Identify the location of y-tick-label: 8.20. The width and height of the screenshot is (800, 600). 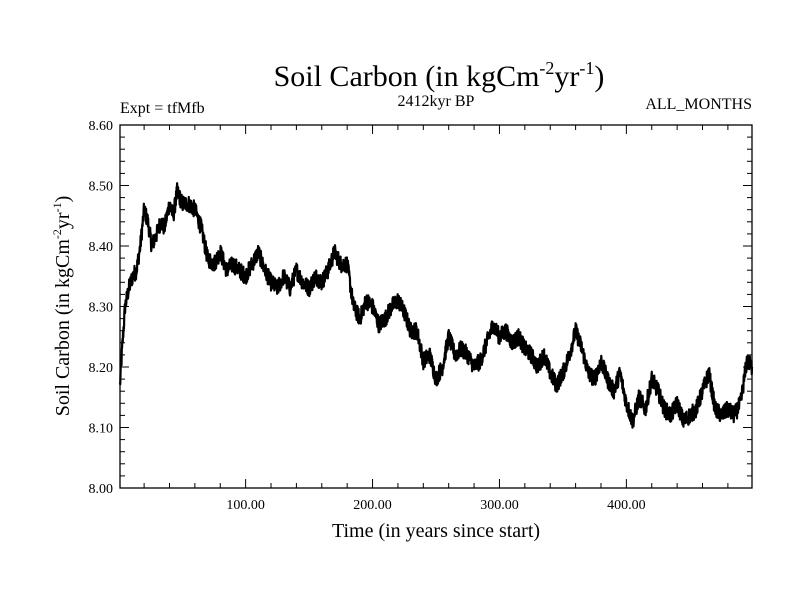
(101, 368).